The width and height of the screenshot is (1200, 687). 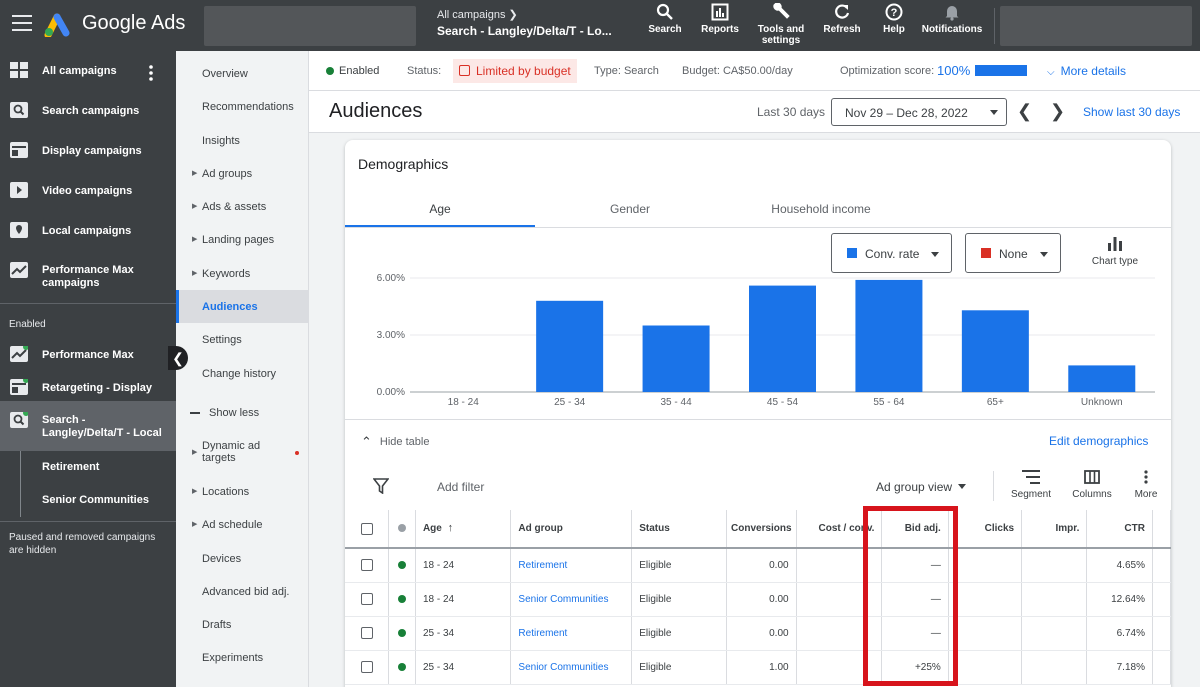 I want to click on sidebar-adgroup-retirement: Retirement, so click(x=98, y=467).